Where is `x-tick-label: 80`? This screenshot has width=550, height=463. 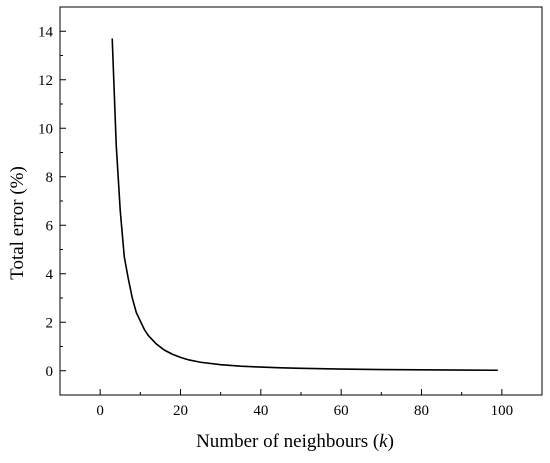
x-tick-label: 80 is located at coordinates (421, 411).